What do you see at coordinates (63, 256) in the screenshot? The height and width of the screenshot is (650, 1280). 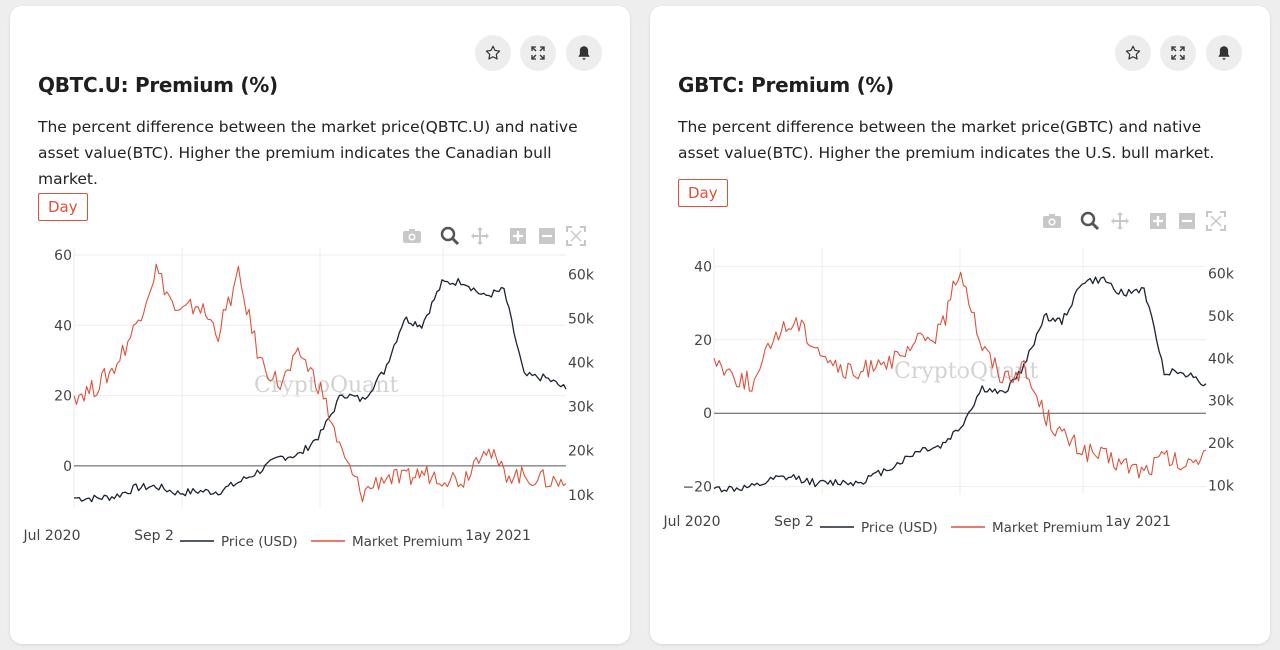 I see `y-left-tick-label: 60` at bounding box center [63, 256].